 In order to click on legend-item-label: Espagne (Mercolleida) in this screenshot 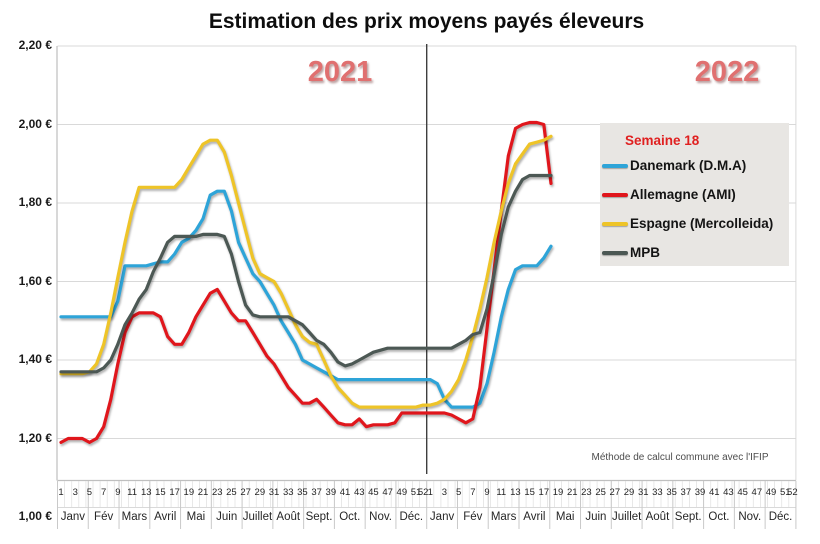, I will do `click(702, 223)`.